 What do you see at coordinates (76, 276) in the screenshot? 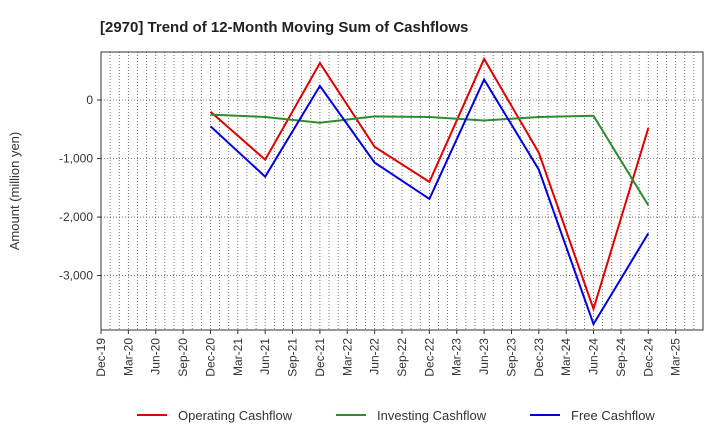
I see `y-tick-label: -3,000` at bounding box center [76, 276].